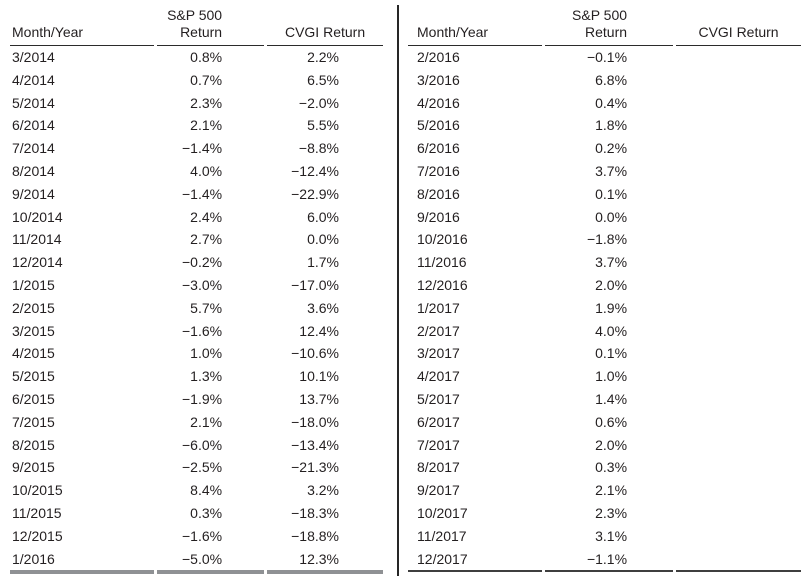 Image resolution: width=805 pixels, height=583 pixels. I want to click on cell-cvgi-return: 12.3%, so click(325, 561).